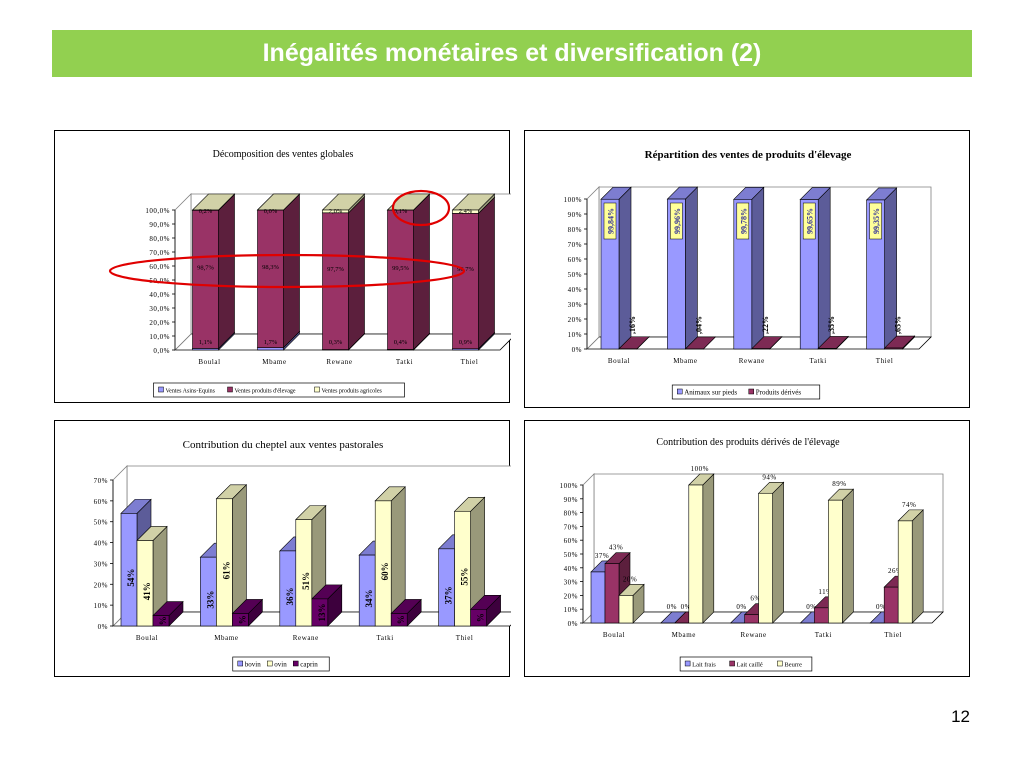  Describe the element at coordinates (571, 569) in the screenshot. I see `derived-products-y-tick-label: 40%` at that location.